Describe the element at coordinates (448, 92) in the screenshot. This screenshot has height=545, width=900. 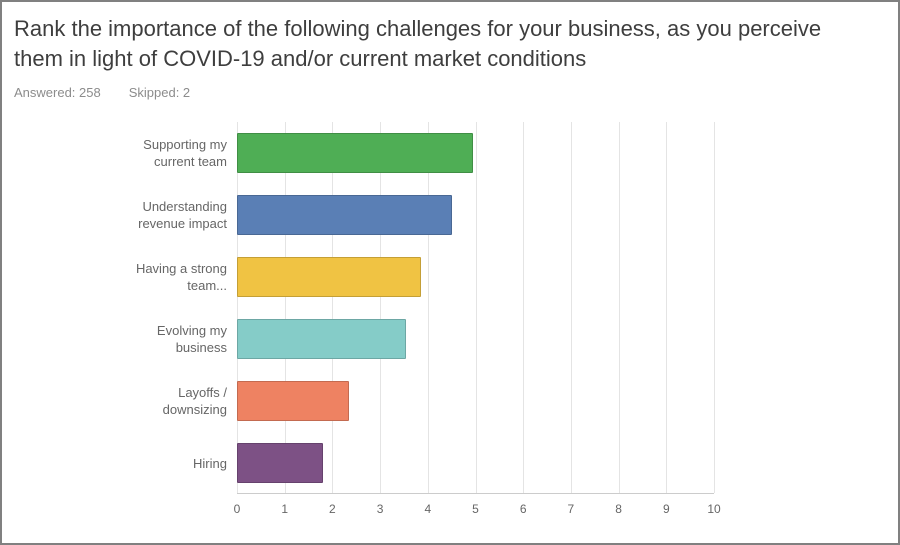
I see `response-stats: Answered: 258 Skipped: 2` at that location.